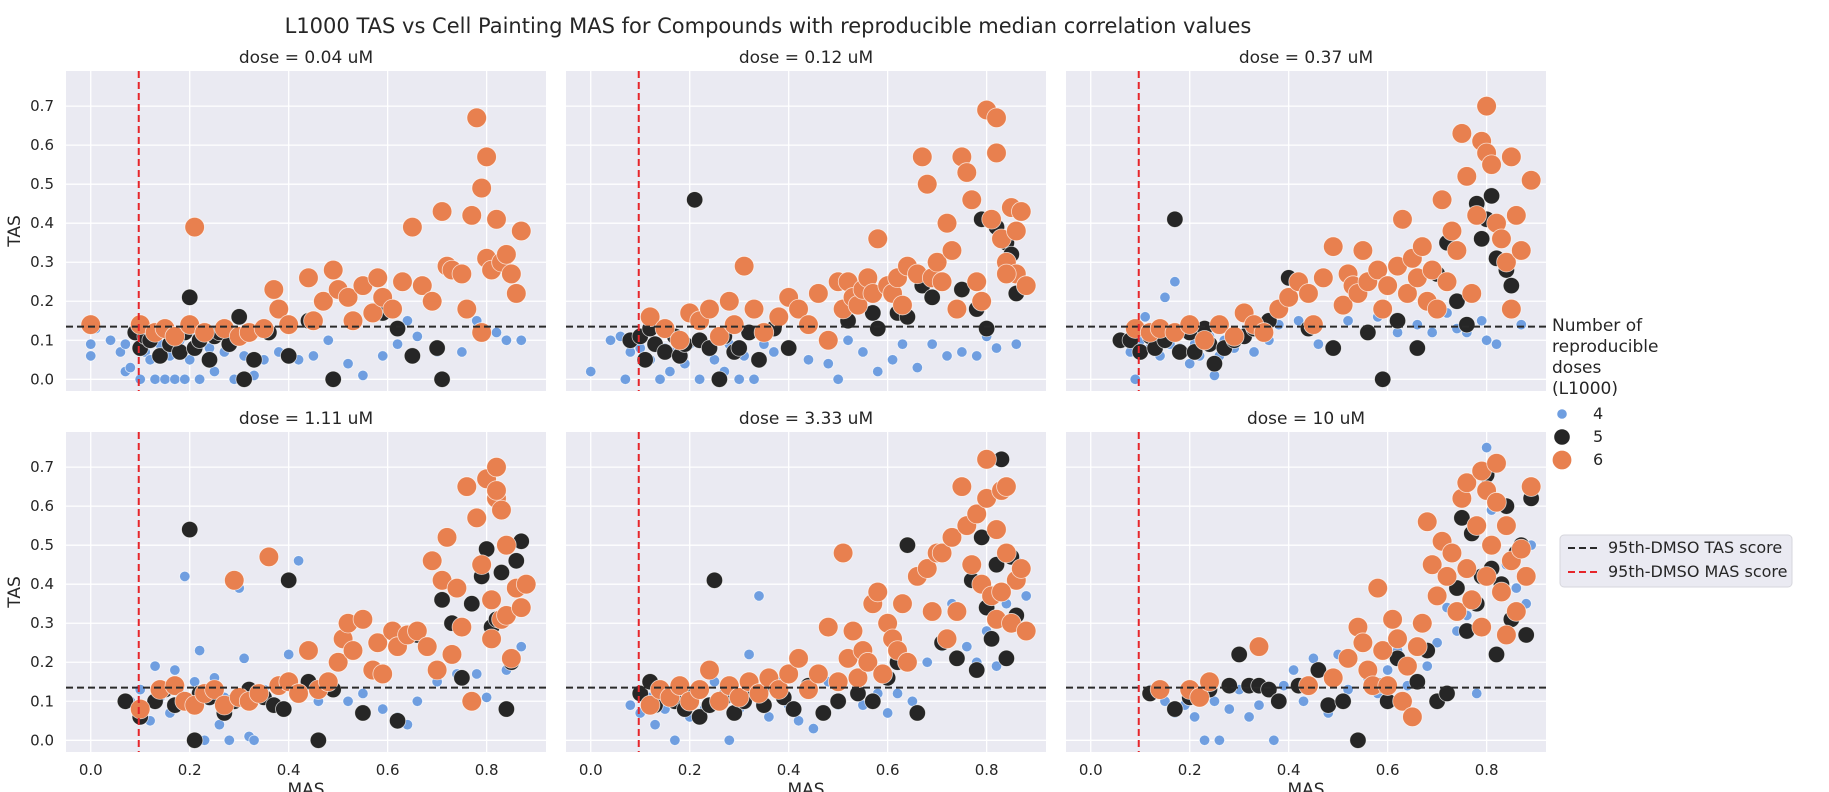 This screenshot has width=1829, height=792. What do you see at coordinates (830, 597) in the screenshot?
I see `points-layer` at bounding box center [830, 597].